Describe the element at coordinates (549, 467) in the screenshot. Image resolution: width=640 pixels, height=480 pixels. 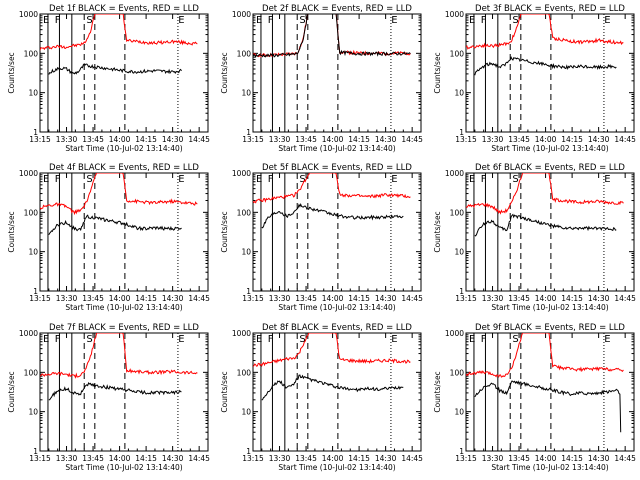
I see `x-axis-label-9: Start Time (10-Jul-02 13:14:40)` at that location.